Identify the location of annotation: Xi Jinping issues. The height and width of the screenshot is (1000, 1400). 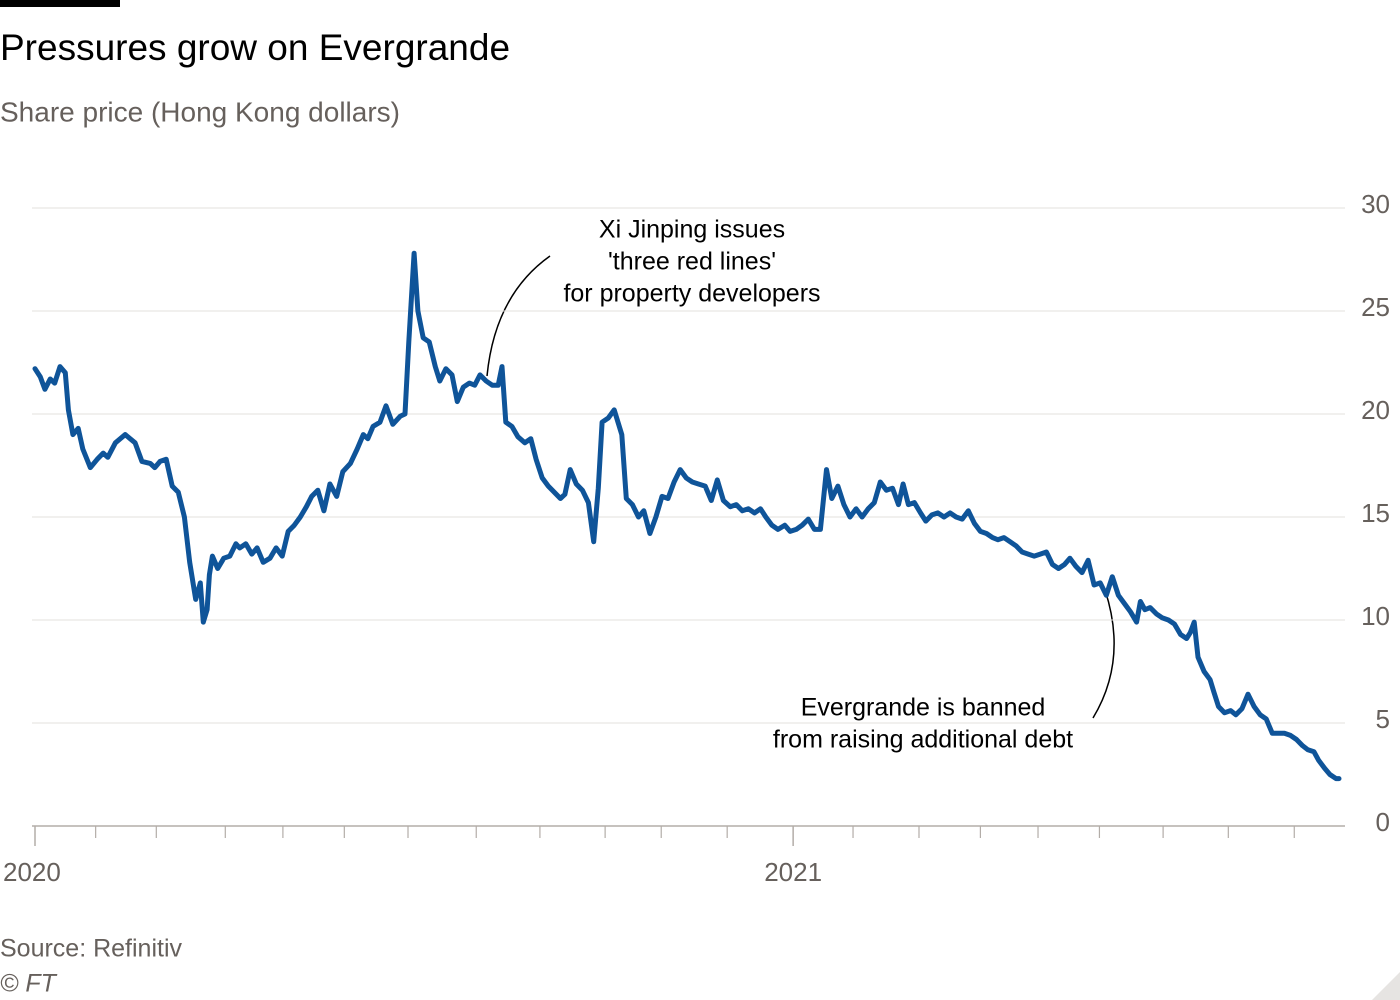
(692, 230).